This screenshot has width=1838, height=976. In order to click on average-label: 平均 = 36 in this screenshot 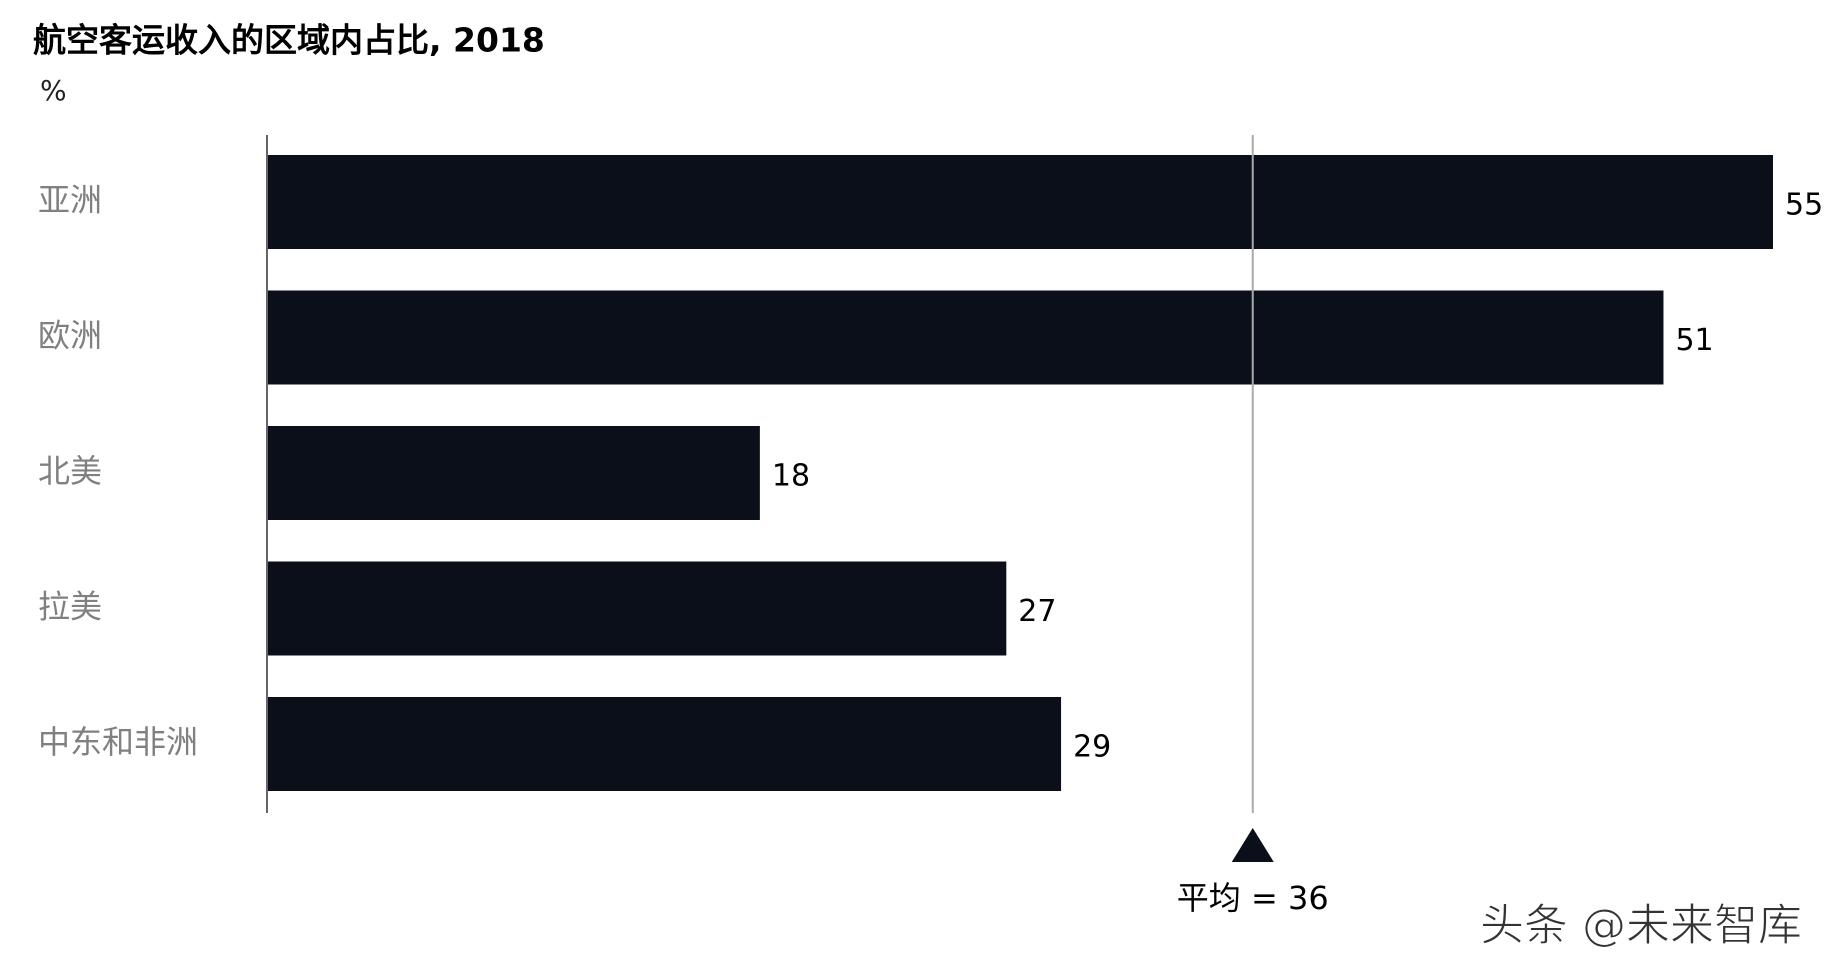, I will do `click(1253, 898)`.